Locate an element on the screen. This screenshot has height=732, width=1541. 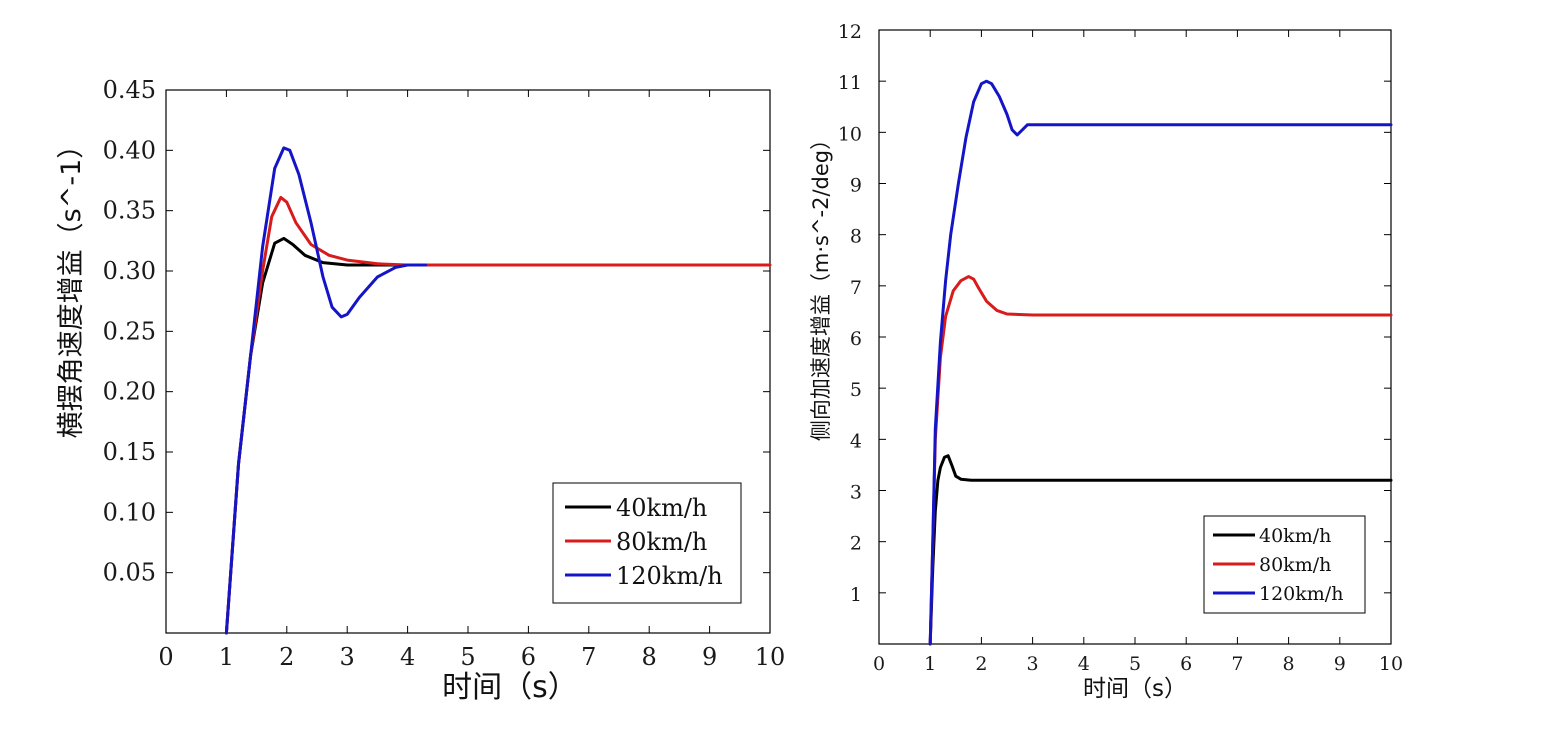
right-y-axis-title: 侧向加速度增益（m·s^-2/deg） is located at coordinates (821, 285).